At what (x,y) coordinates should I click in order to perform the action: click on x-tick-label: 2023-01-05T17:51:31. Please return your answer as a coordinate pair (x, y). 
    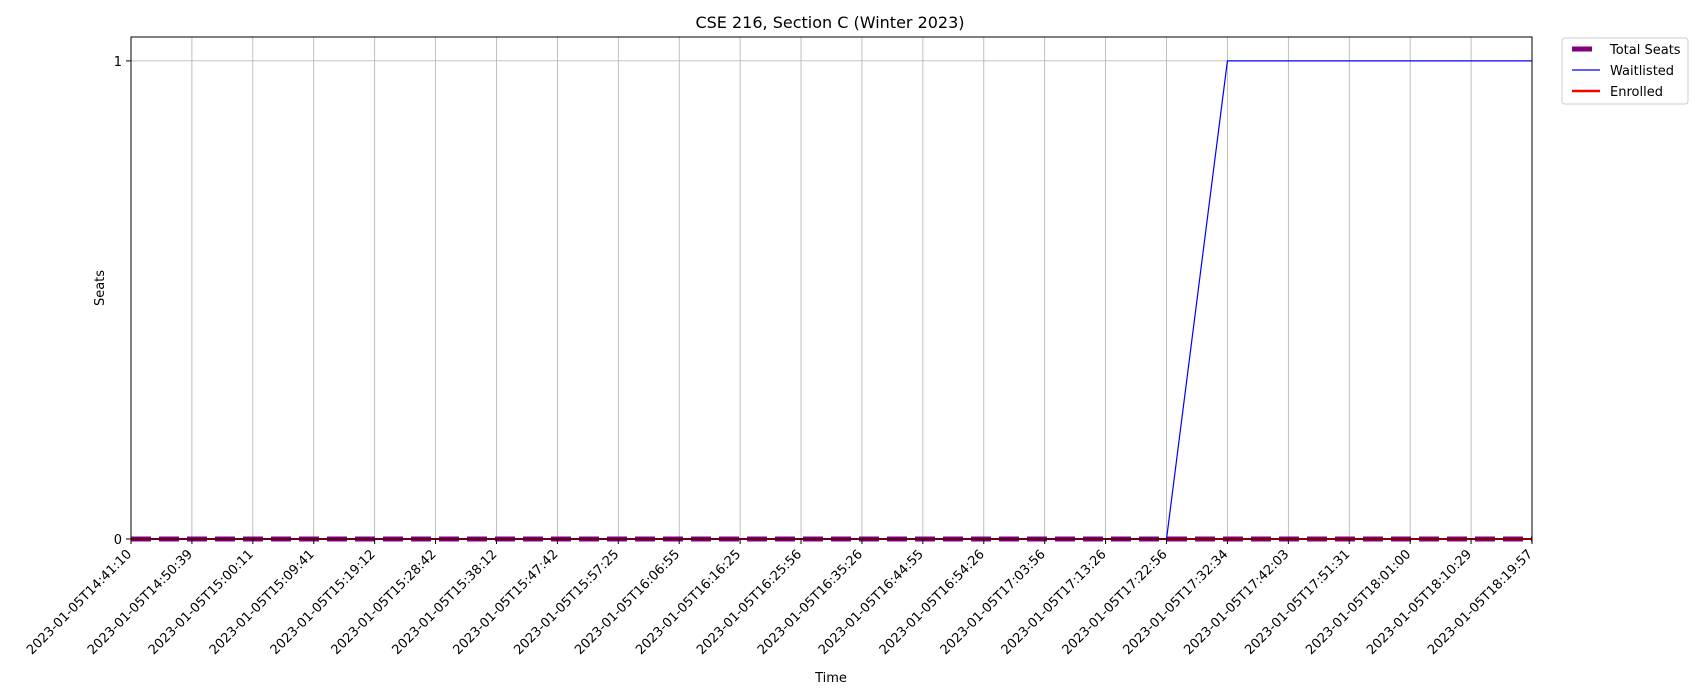
    Looking at the image, I should click on (1297, 602).